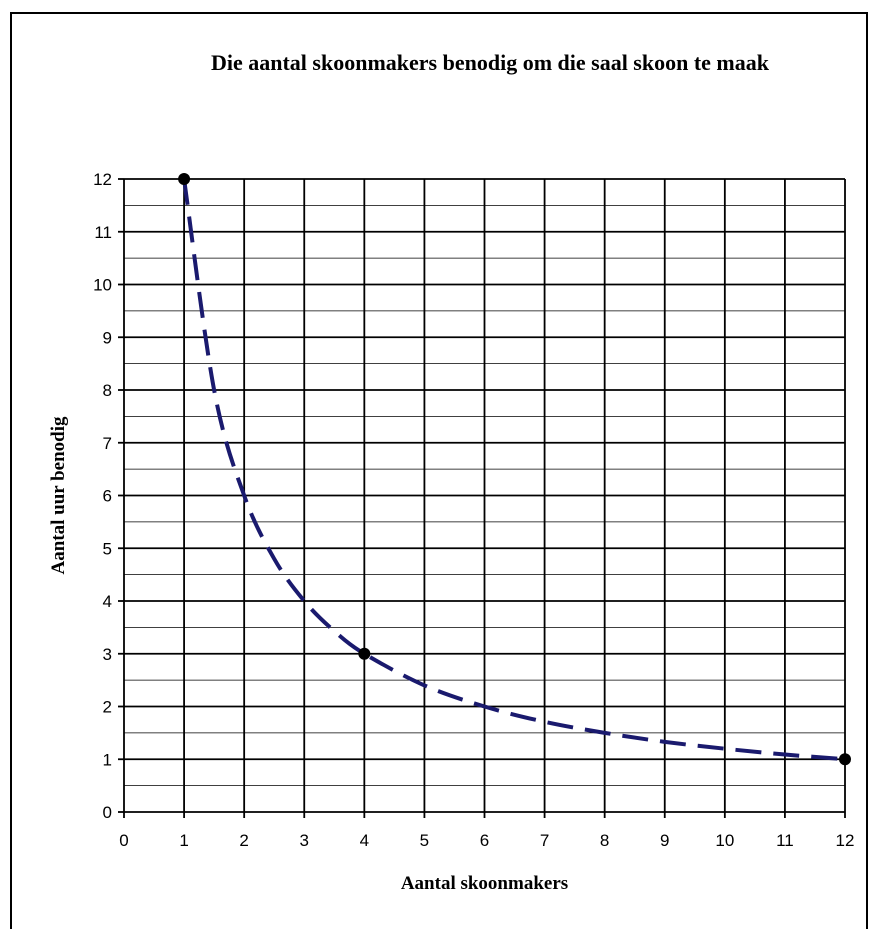 The height and width of the screenshot is (929, 872). What do you see at coordinates (785, 840) in the screenshot?
I see `x-tick-label: 11` at bounding box center [785, 840].